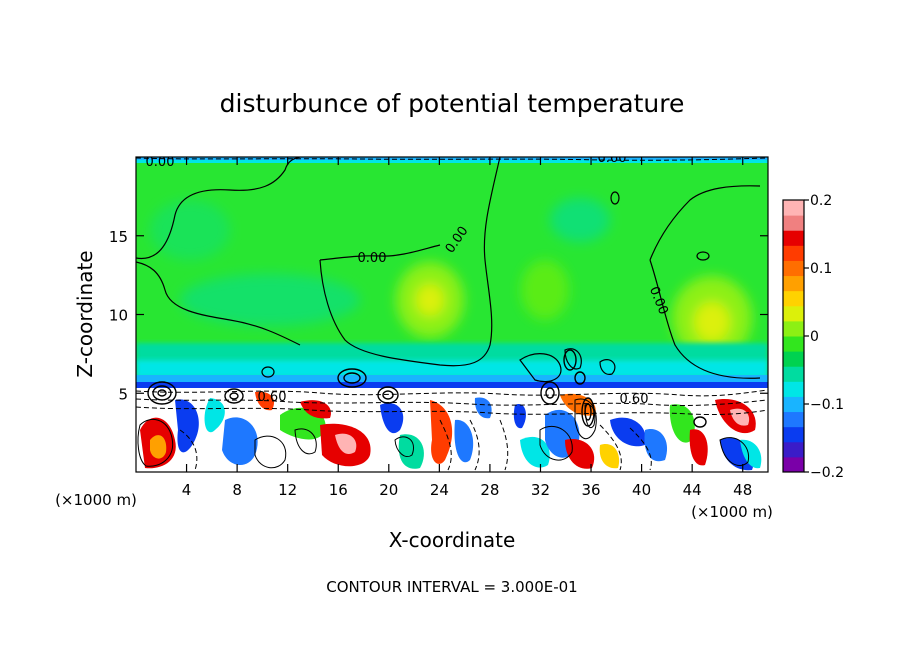 This screenshot has height=654, width=904. I want to click on contour-clusters, so click(427, 388).